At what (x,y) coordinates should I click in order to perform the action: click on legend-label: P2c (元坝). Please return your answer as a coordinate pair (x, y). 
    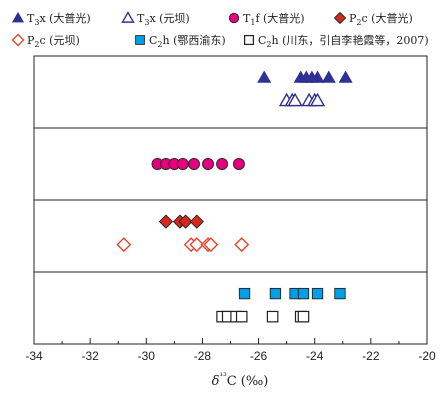
    Looking at the image, I should click on (53, 41).